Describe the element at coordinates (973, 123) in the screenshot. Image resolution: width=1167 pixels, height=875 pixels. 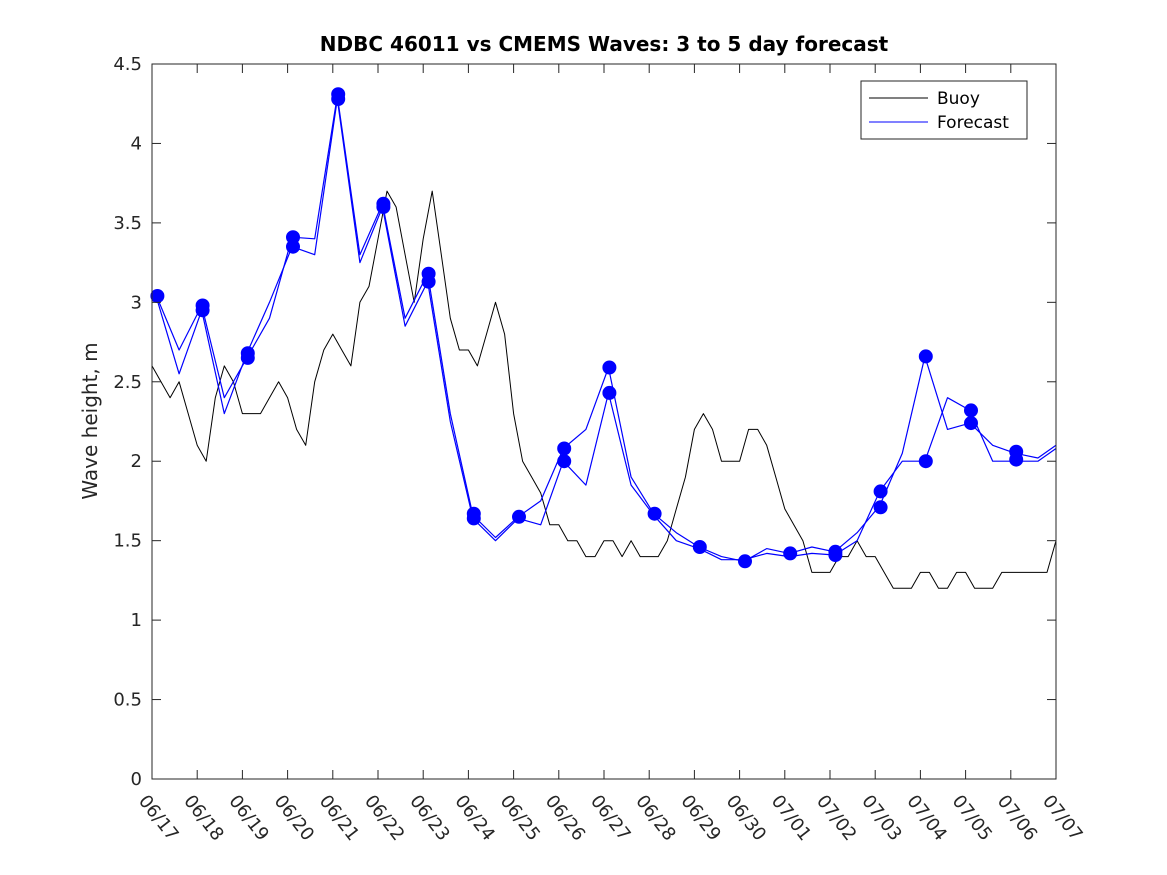
I see `legend-forecast-label: Forecast` at that location.